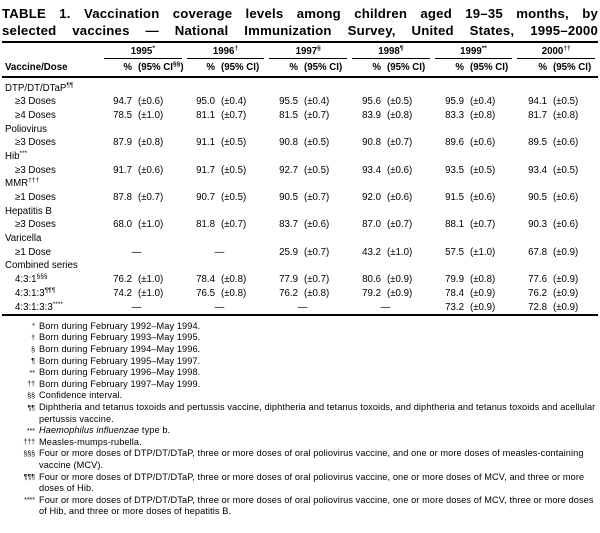 The image size is (600, 533). Describe the element at coordinates (537, 198) in the screenshot. I see `percent-value: 90.5` at that location.